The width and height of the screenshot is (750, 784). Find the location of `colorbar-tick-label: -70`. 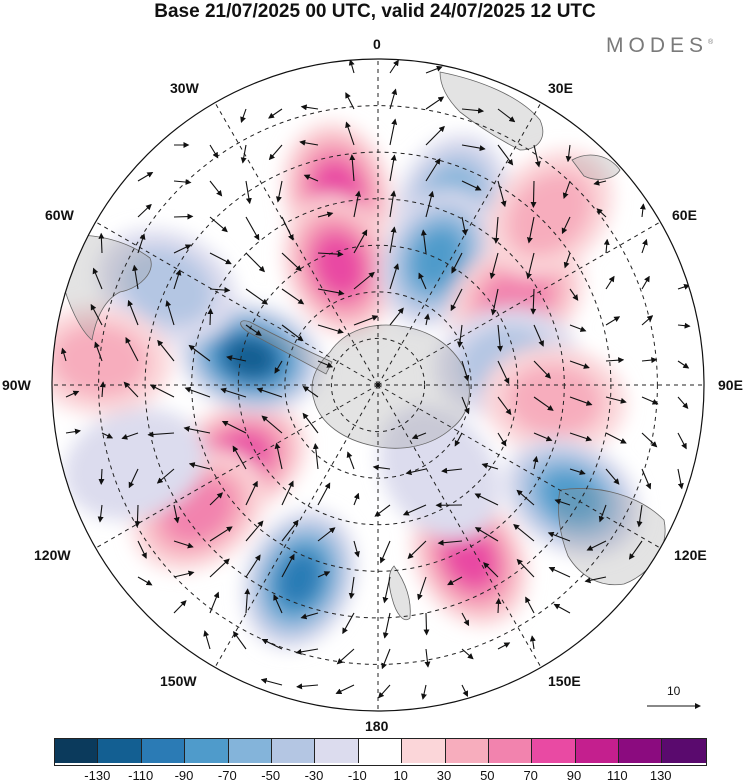

colorbar-tick-label: -70 is located at coordinates (227, 775).